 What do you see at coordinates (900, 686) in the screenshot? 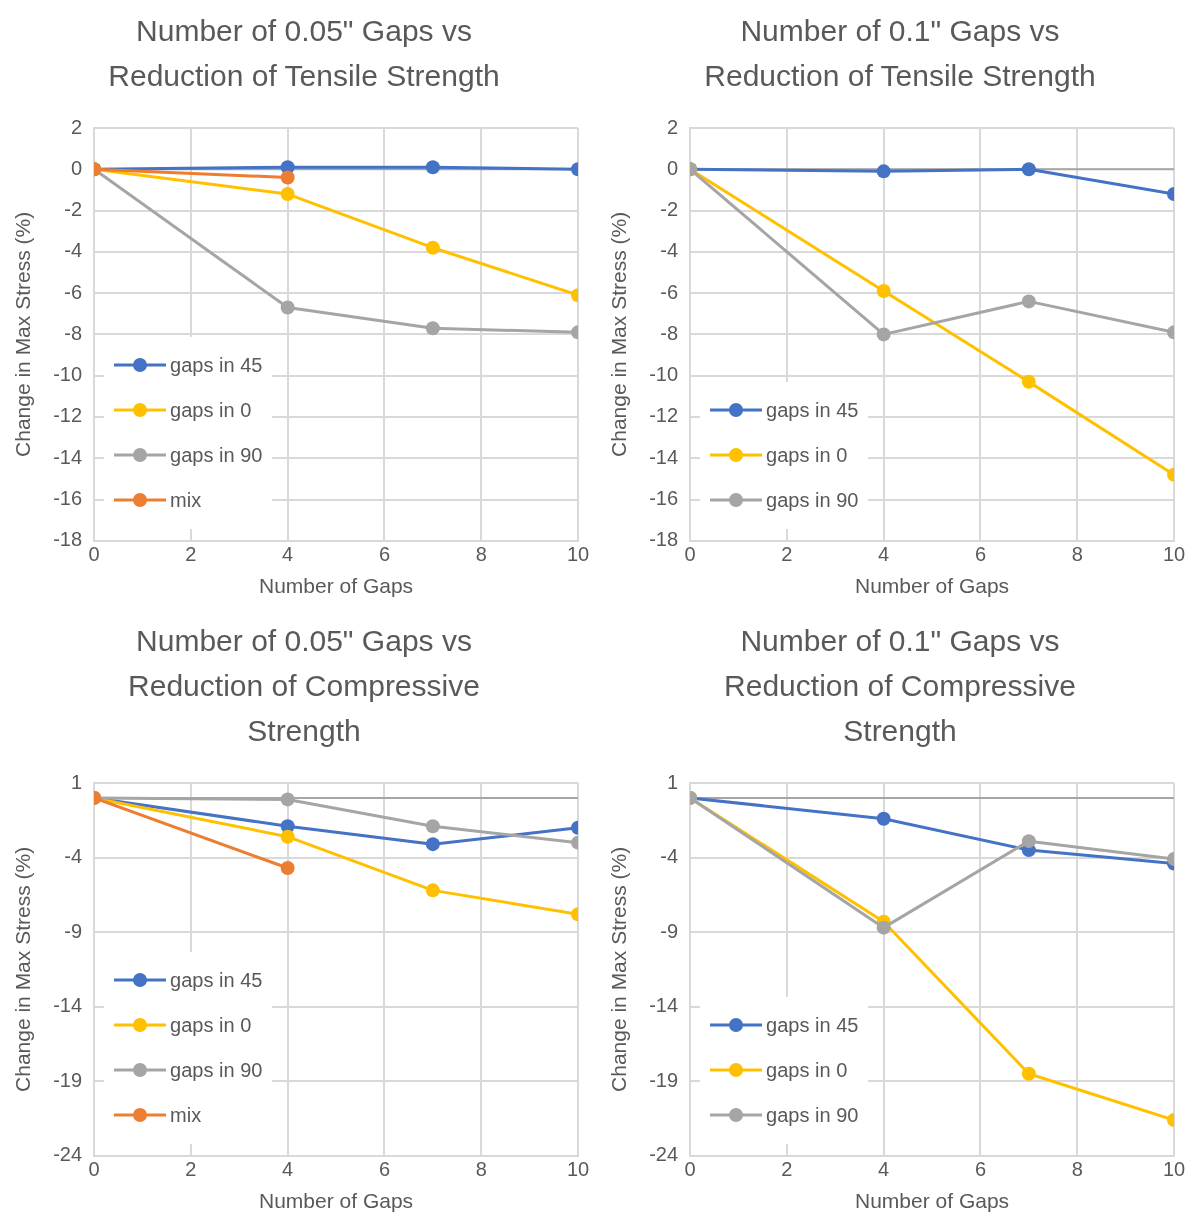
I see `chart-title: Number of 0.1" Gaps vs Reduction of Compressive Strength` at bounding box center [900, 686].